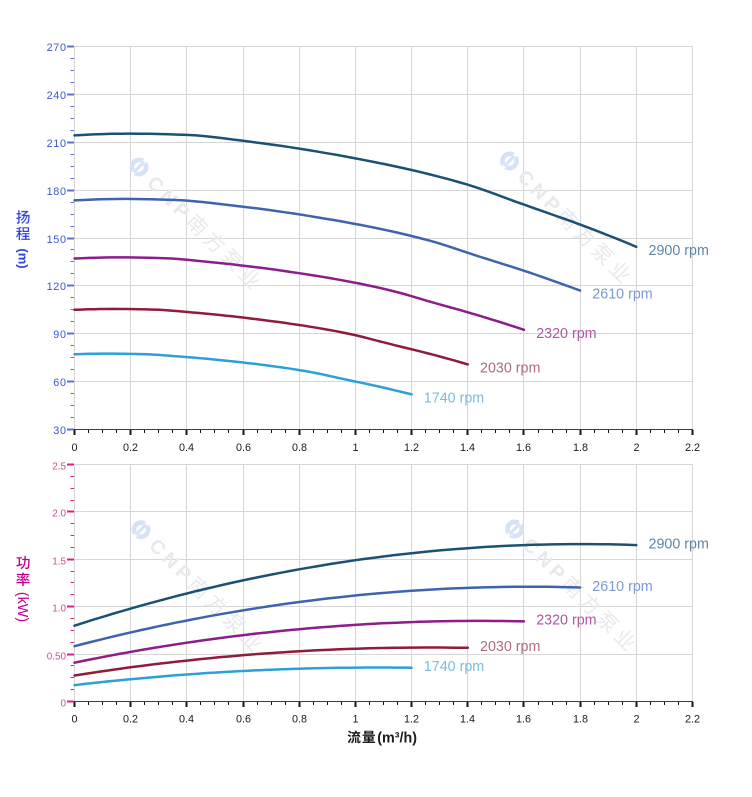  Describe the element at coordinates (57, 144) in the screenshot. I see `svg-text: 210` at that location.